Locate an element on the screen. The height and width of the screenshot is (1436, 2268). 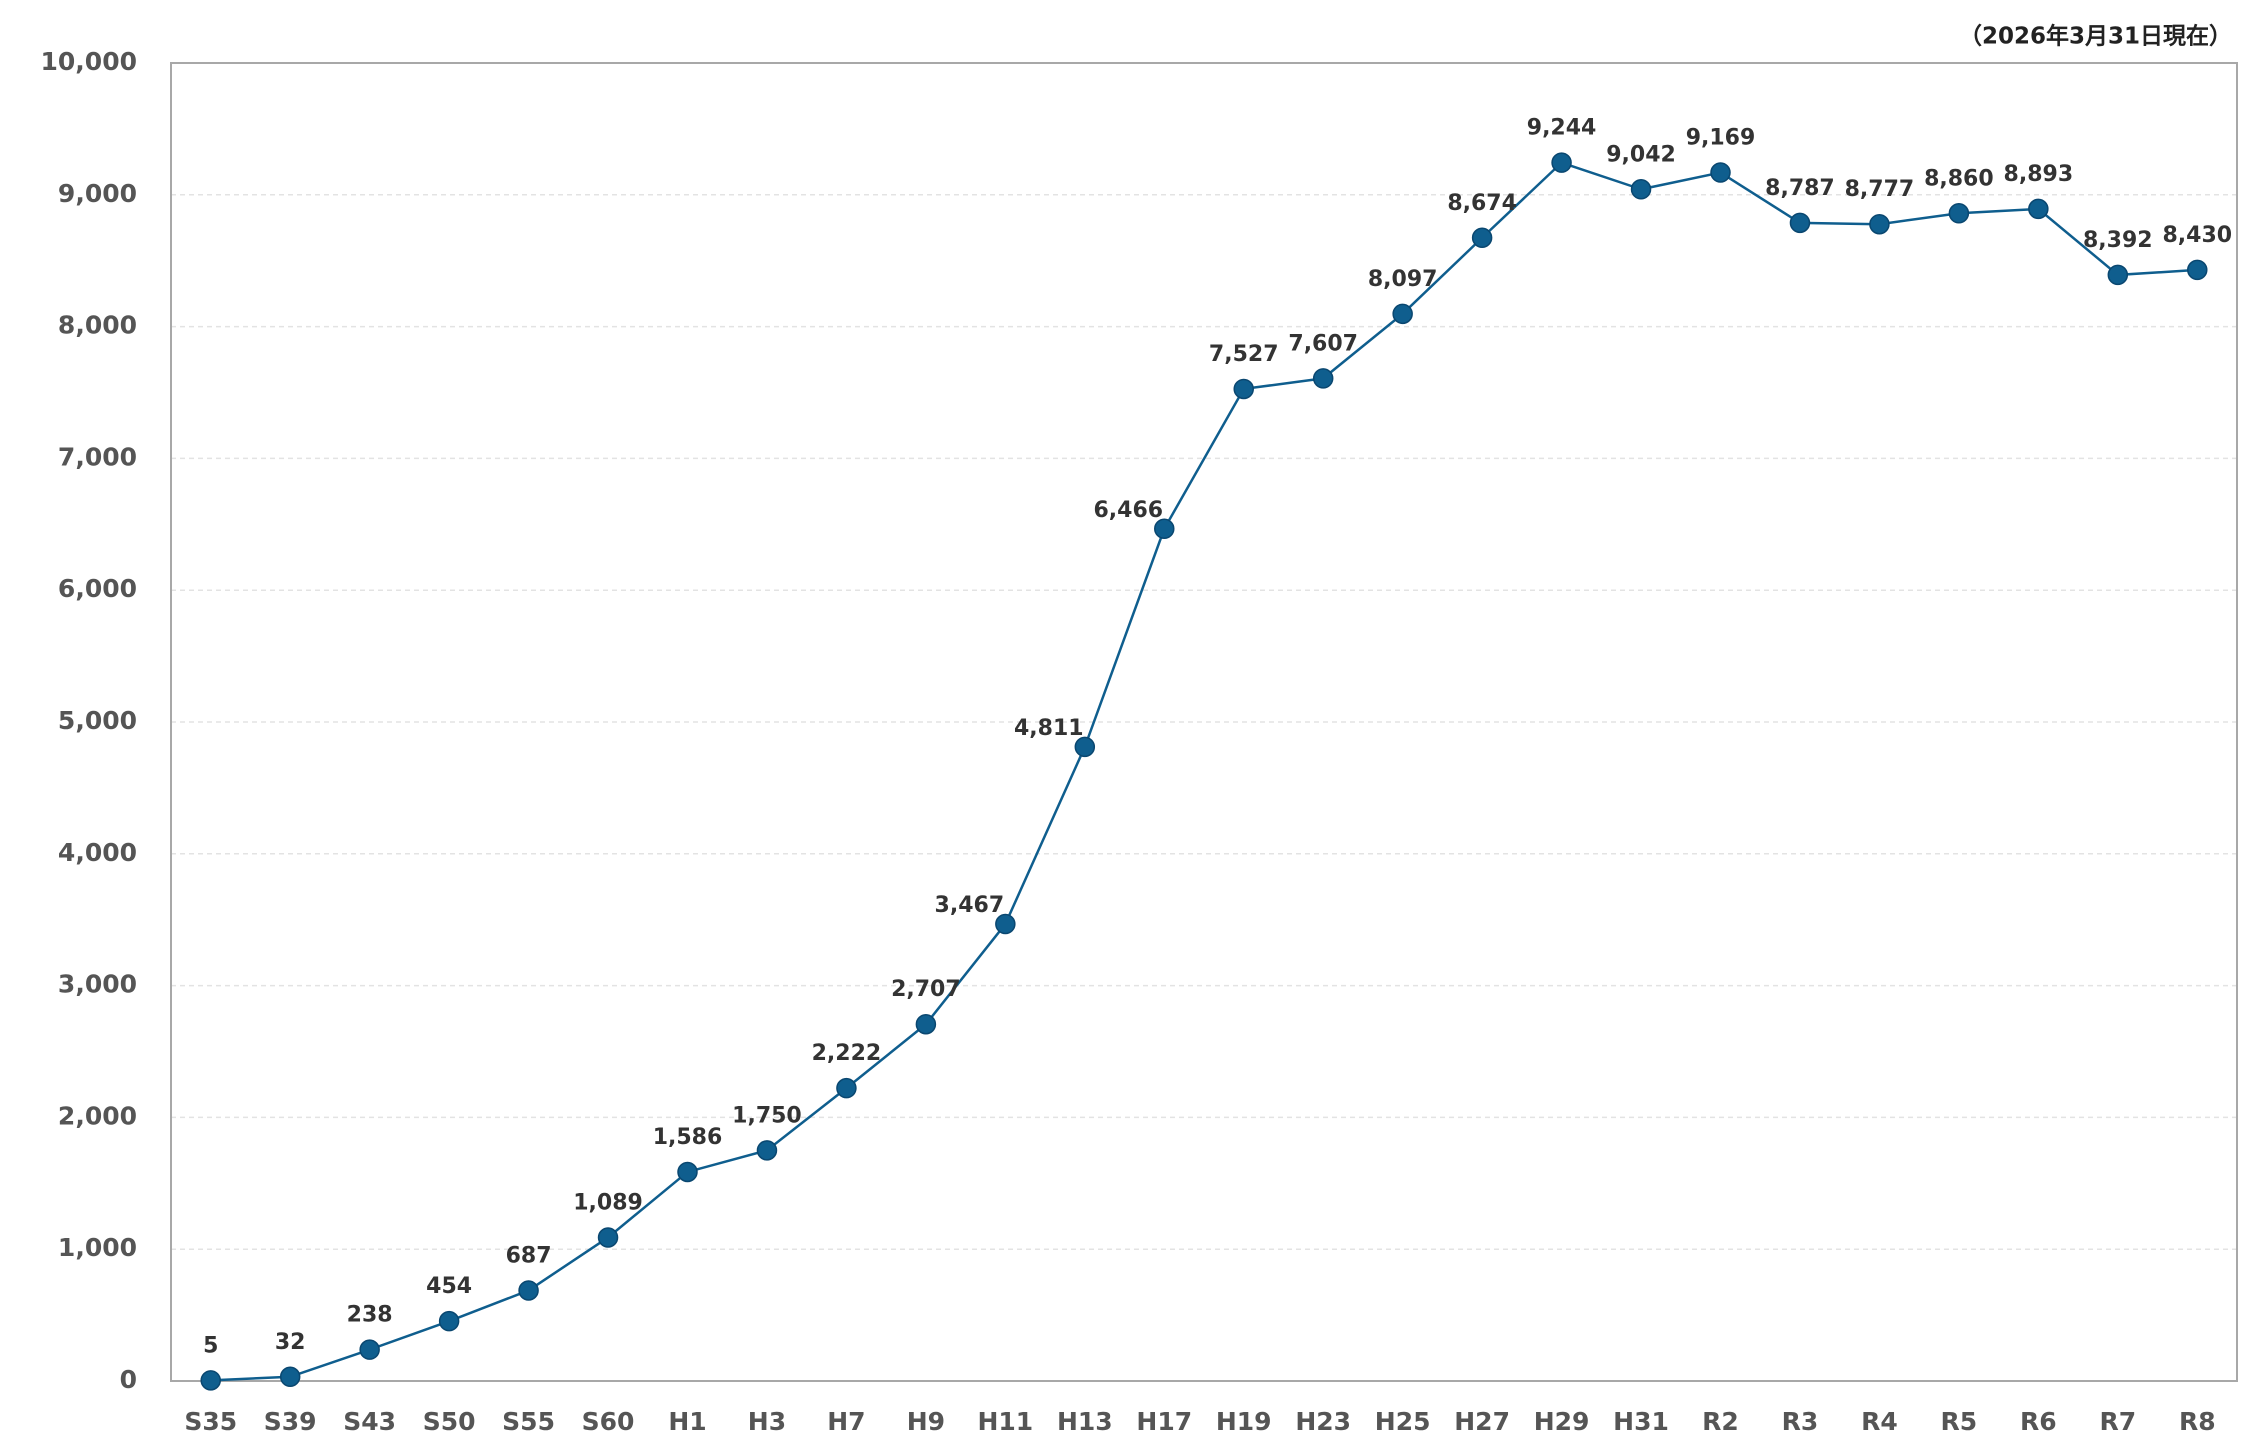
x-tick-label: H19 is located at coordinates (1244, 1421).